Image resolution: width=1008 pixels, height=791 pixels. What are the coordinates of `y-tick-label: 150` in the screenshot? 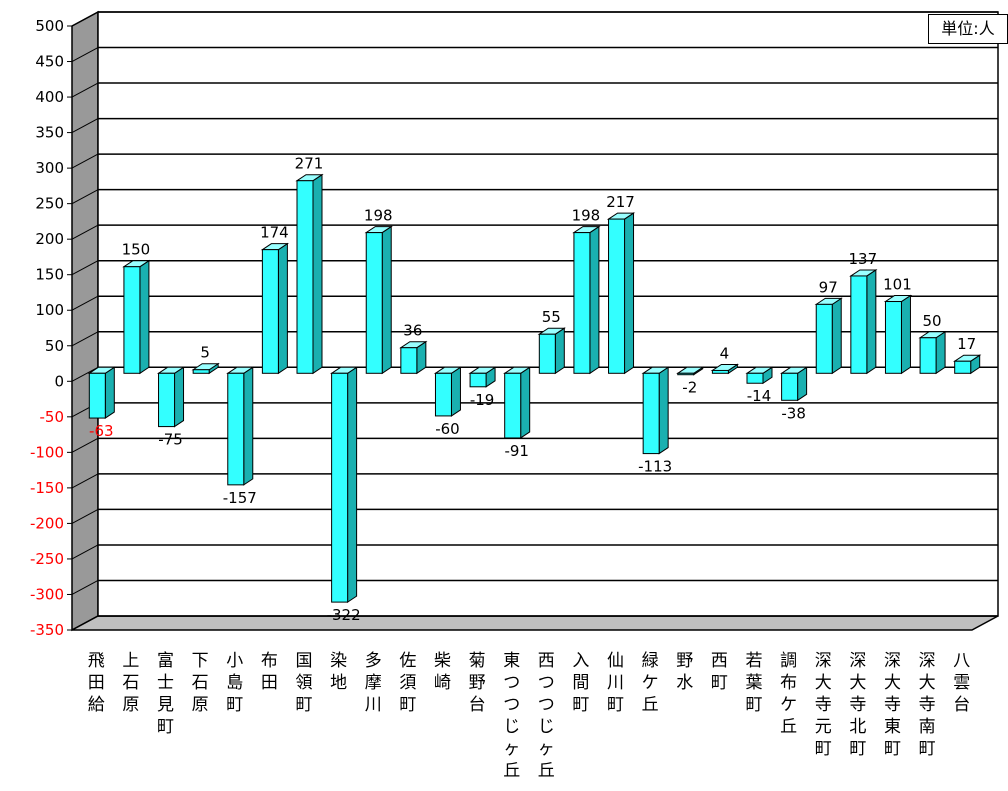 It's located at (49, 275).